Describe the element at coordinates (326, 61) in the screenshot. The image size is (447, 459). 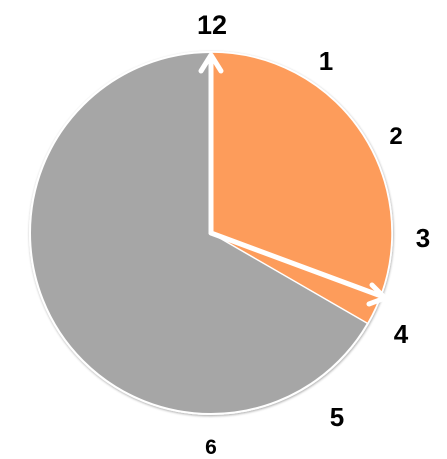
I see `hour-label-1: 1` at that location.